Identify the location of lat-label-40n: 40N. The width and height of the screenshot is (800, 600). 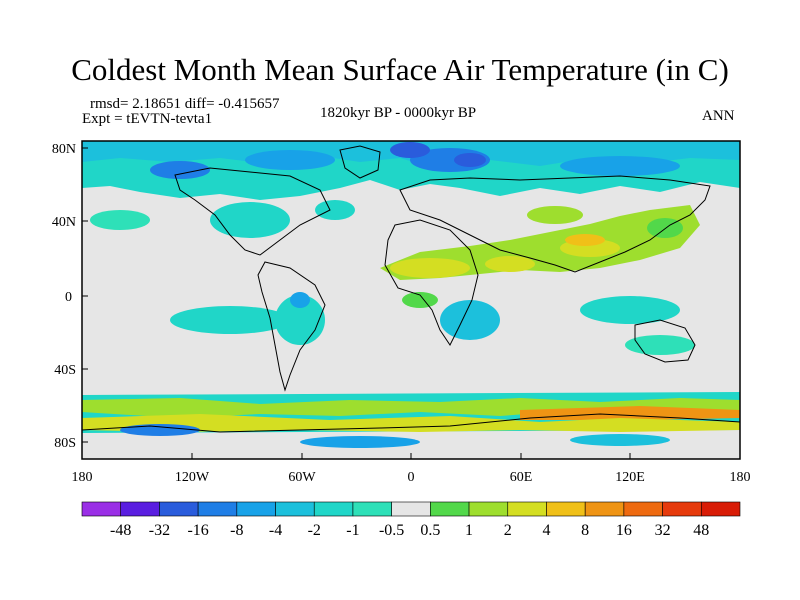
(64, 222).